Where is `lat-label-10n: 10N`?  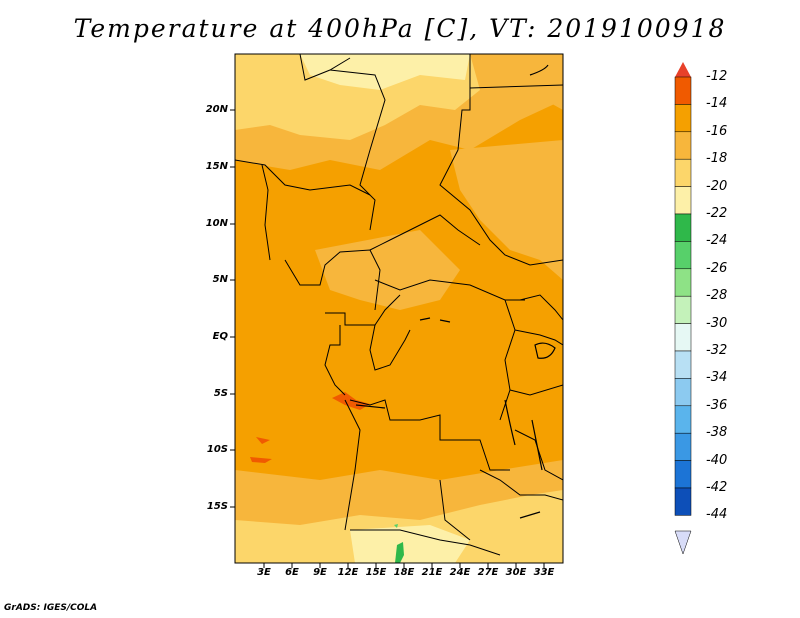 lat-label-10n: 10N is located at coordinates (216, 223).